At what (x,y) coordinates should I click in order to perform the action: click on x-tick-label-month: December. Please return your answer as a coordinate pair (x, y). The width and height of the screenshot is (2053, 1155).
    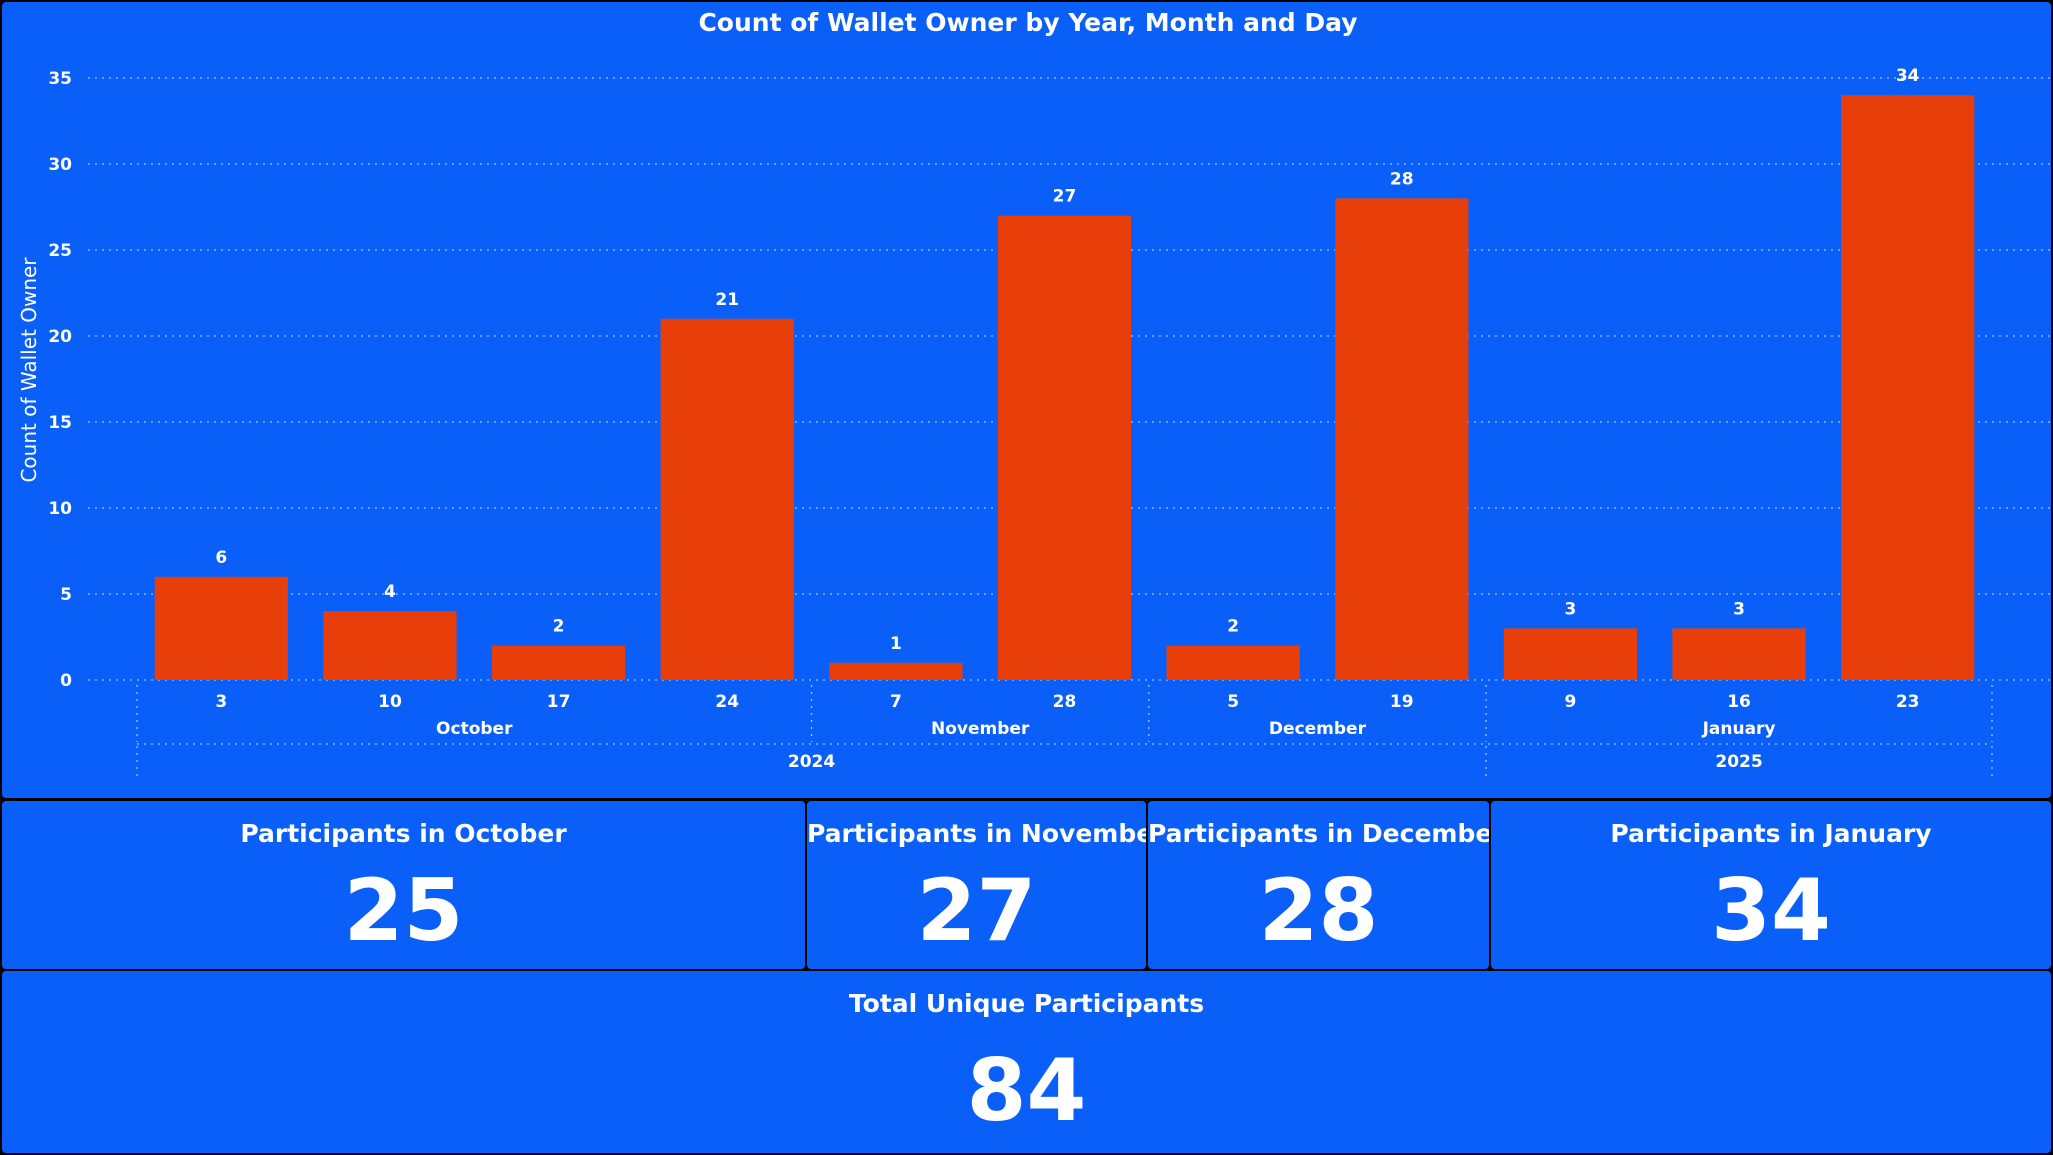
    Looking at the image, I should click on (1318, 729).